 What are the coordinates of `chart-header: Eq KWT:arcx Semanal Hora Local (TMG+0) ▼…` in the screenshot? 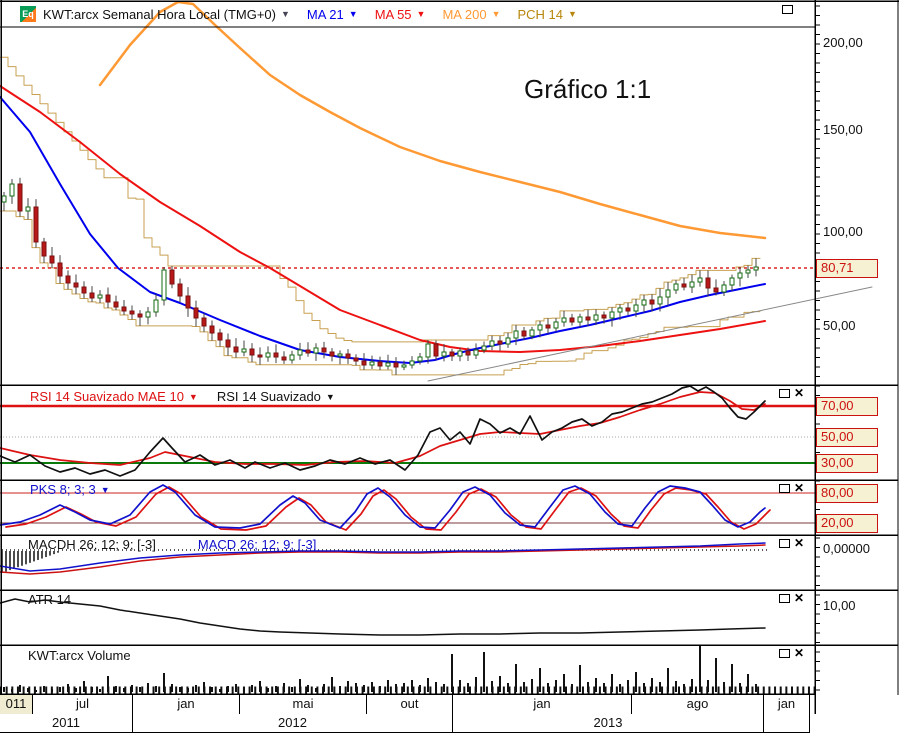 It's located at (301, 14).